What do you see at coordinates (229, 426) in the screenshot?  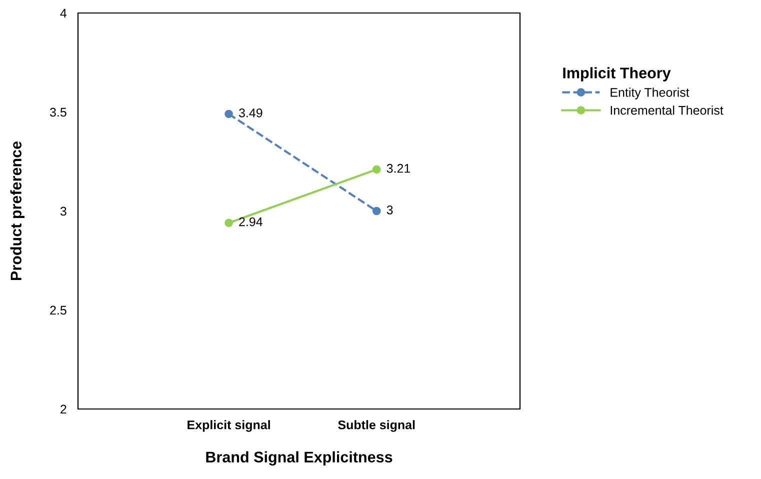 I see `x-tick-label: Explicit signal` at bounding box center [229, 426].